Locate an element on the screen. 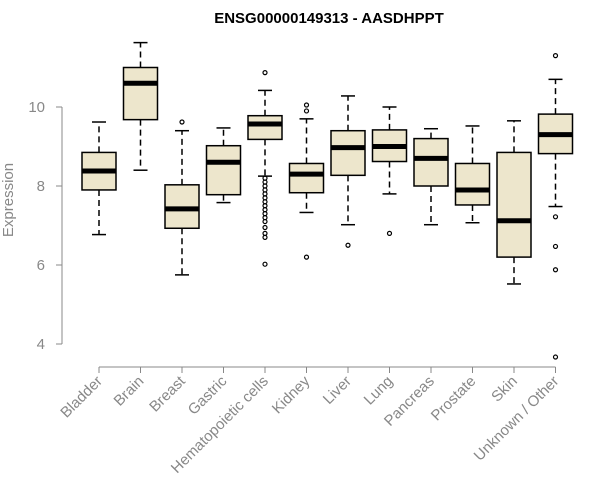 This screenshot has height=500, width=600. box-skin is located at coordinates (514, 202).